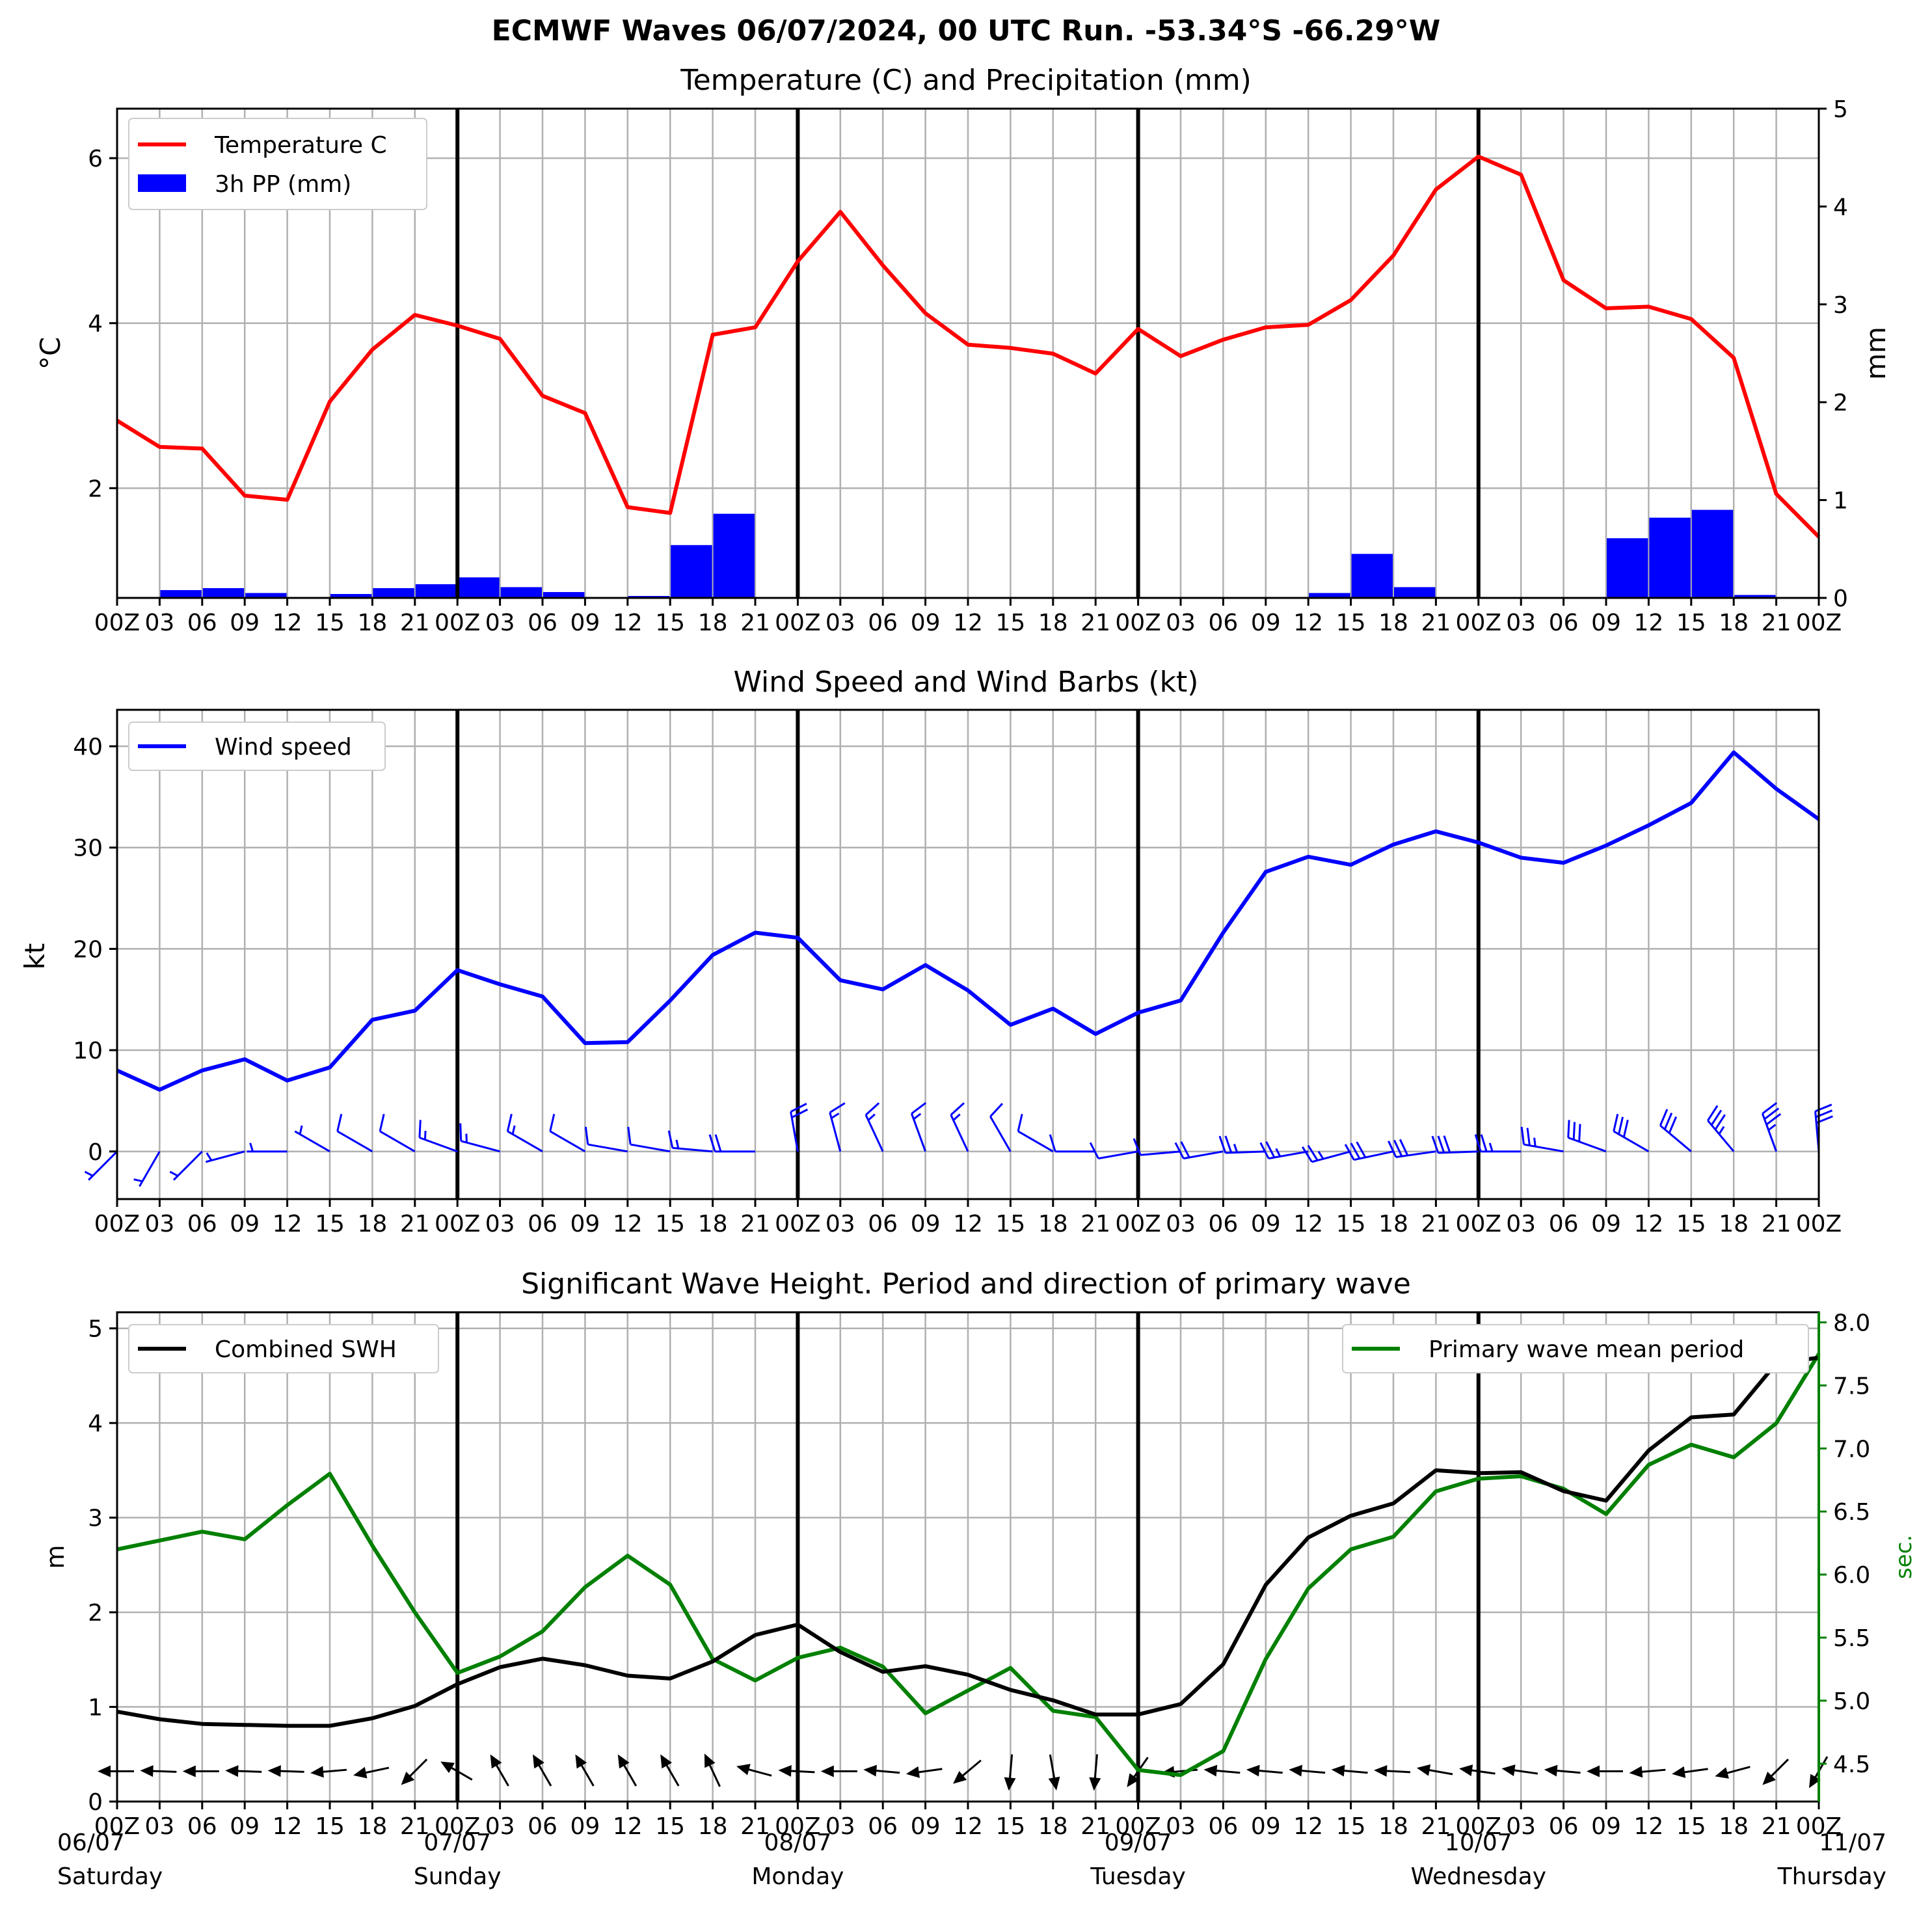 The height and width of the screenshot is (1918, 1932). I want to click on temperature-axis-label: °C, so click(50, 353).